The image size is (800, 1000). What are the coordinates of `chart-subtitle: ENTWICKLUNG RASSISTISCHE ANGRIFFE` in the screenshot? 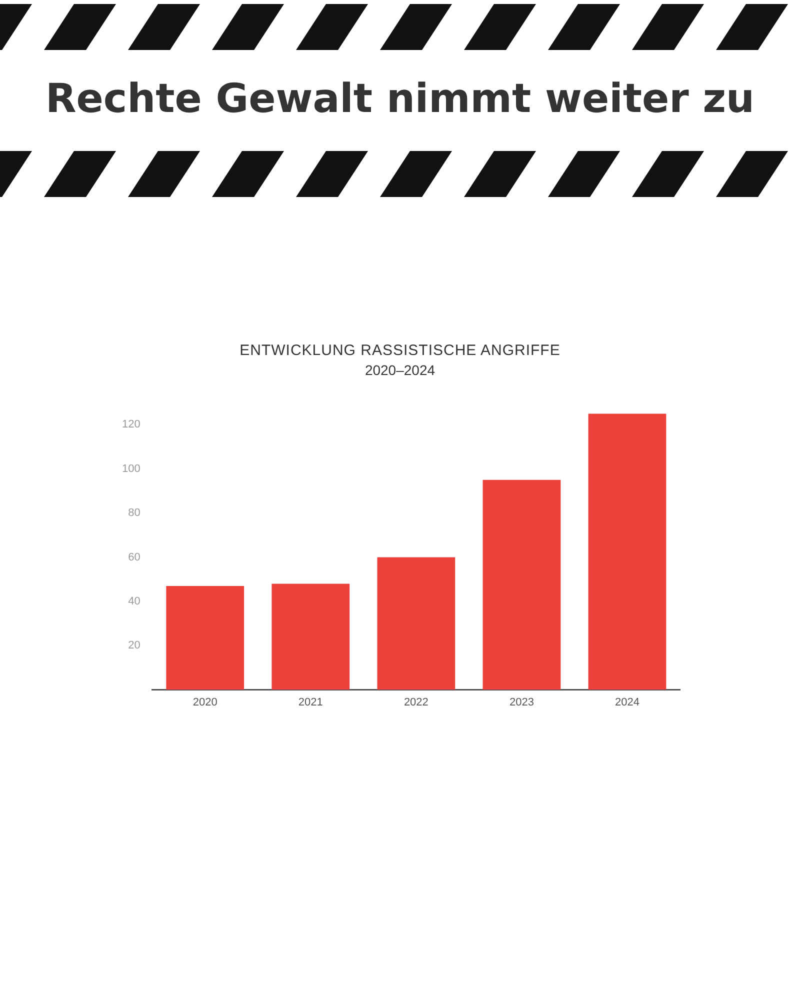 It's located at (400, 350).